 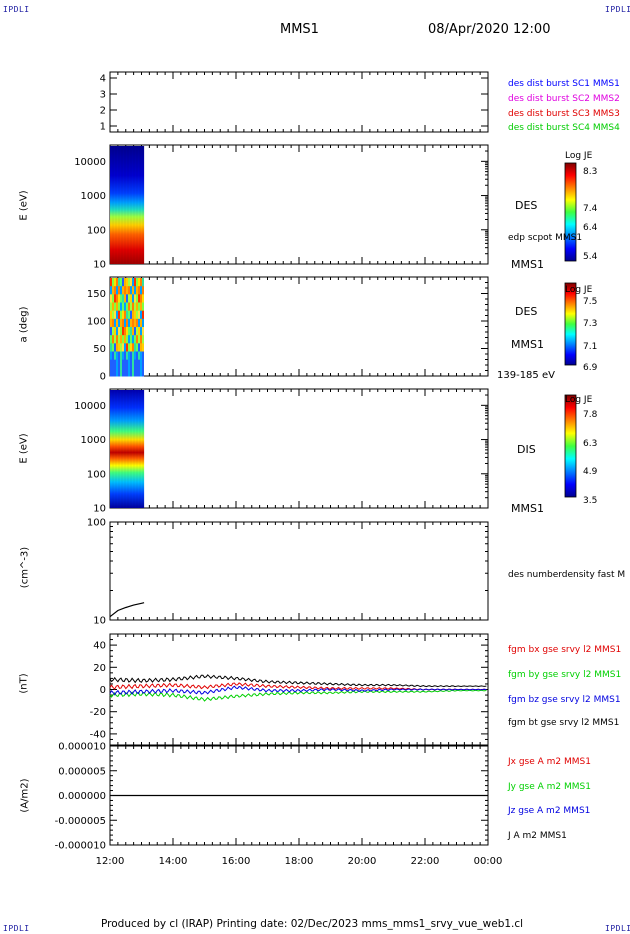 What do you see at coordinates (526, 205) in the screenshot?
I see `panel2-instrument-label: DES` at bounding box center [526, 205].